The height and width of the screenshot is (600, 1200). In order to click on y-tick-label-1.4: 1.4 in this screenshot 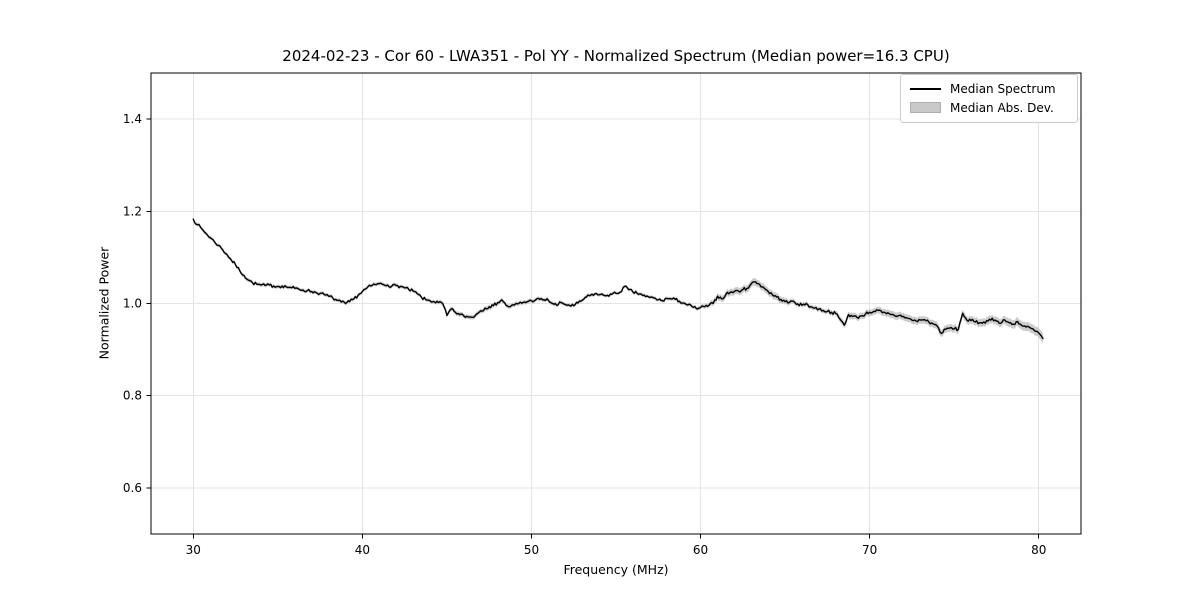, I will do `click(132, 119)`.